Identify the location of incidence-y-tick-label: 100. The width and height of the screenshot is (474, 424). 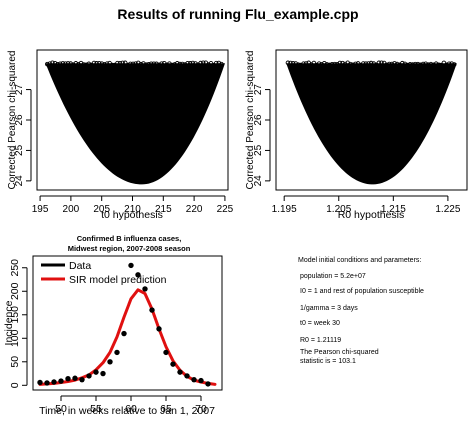
(15, 338).